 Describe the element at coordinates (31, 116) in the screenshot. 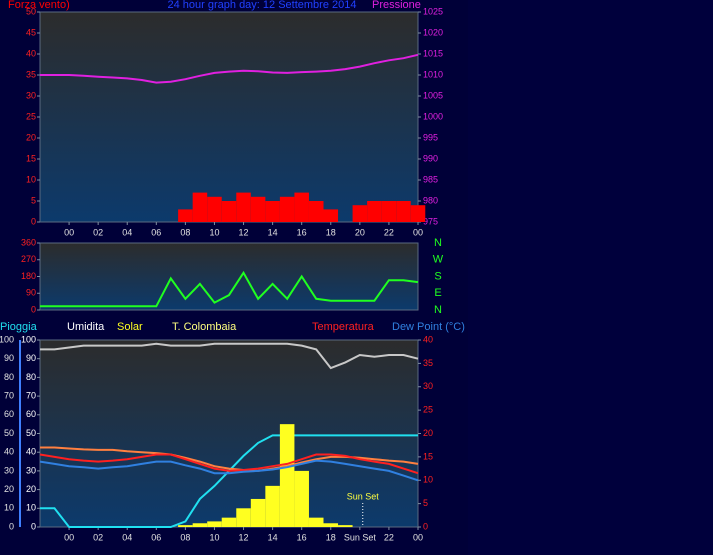

I see `y-tick-label: 25` at that location.